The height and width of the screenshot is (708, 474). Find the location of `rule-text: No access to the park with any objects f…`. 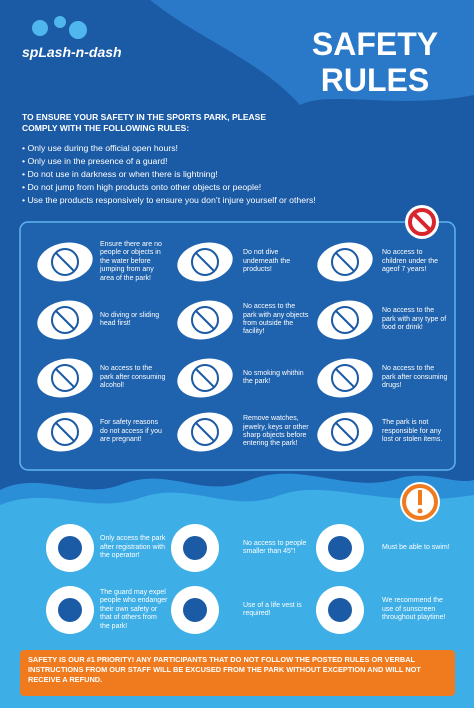

rule-text: No access to the park with any objects f… is located at coordinates (276, 319).